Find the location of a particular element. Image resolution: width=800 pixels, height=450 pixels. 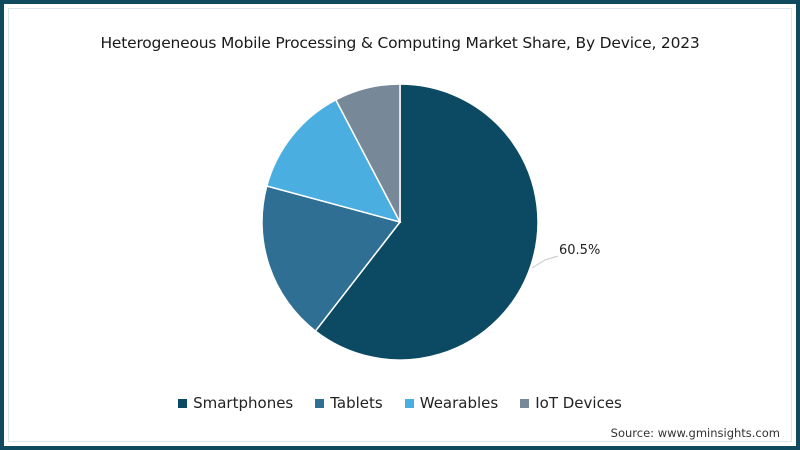

legend-item-iot-devices: IoT Devices is located at coordinates (571, 403).